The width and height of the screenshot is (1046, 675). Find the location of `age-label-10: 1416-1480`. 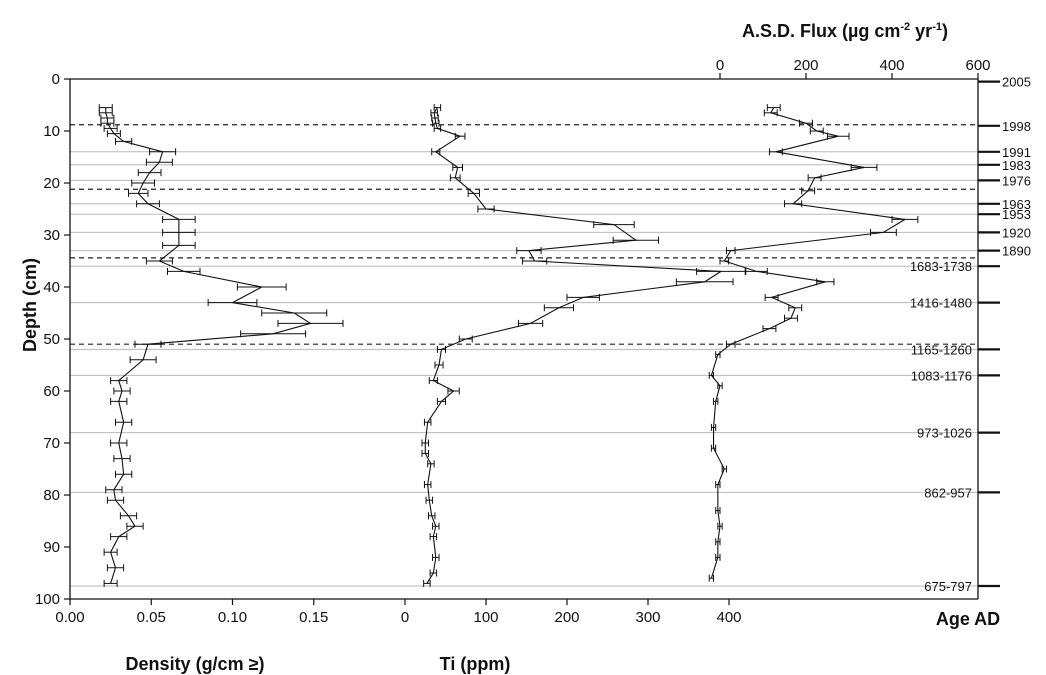

age-label-10: 1416-1480 is located at coordinates (941, 303).